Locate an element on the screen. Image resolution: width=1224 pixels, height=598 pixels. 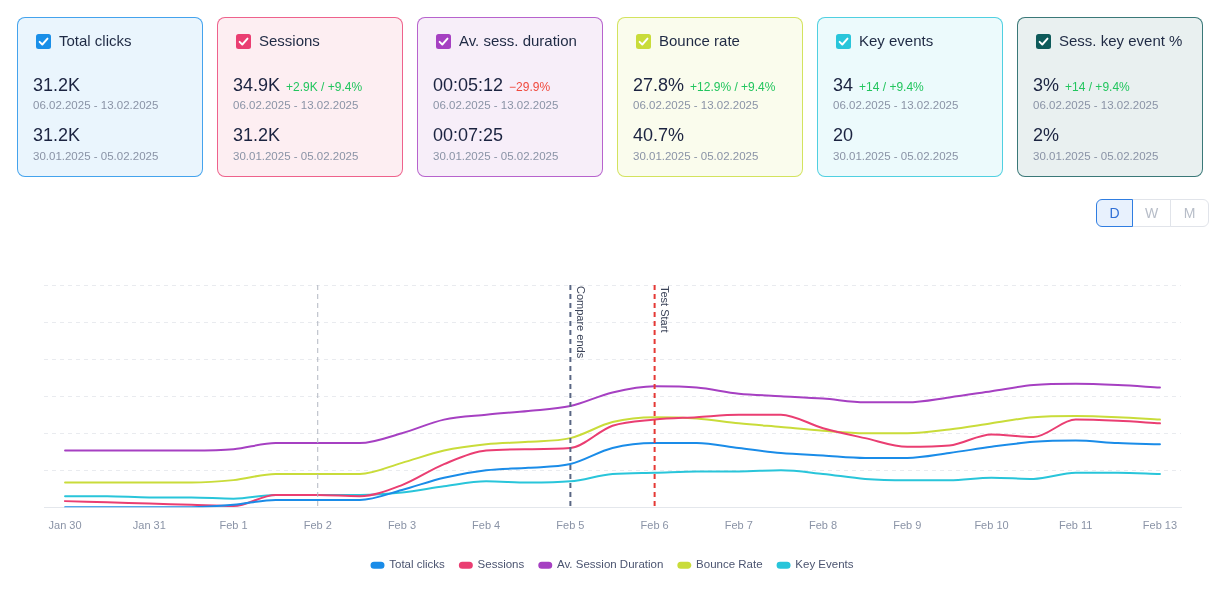
text: 00:07:25 is located at coordinates (468, 135).